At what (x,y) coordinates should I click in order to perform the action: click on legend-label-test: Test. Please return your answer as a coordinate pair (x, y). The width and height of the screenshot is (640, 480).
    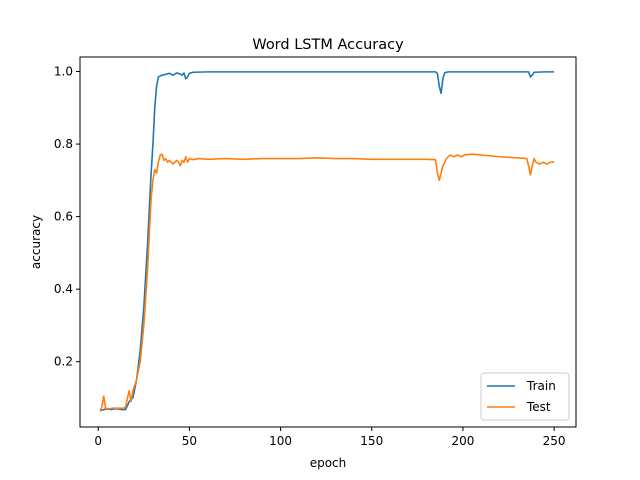
    Looking at the image, I should click on (538, 407).